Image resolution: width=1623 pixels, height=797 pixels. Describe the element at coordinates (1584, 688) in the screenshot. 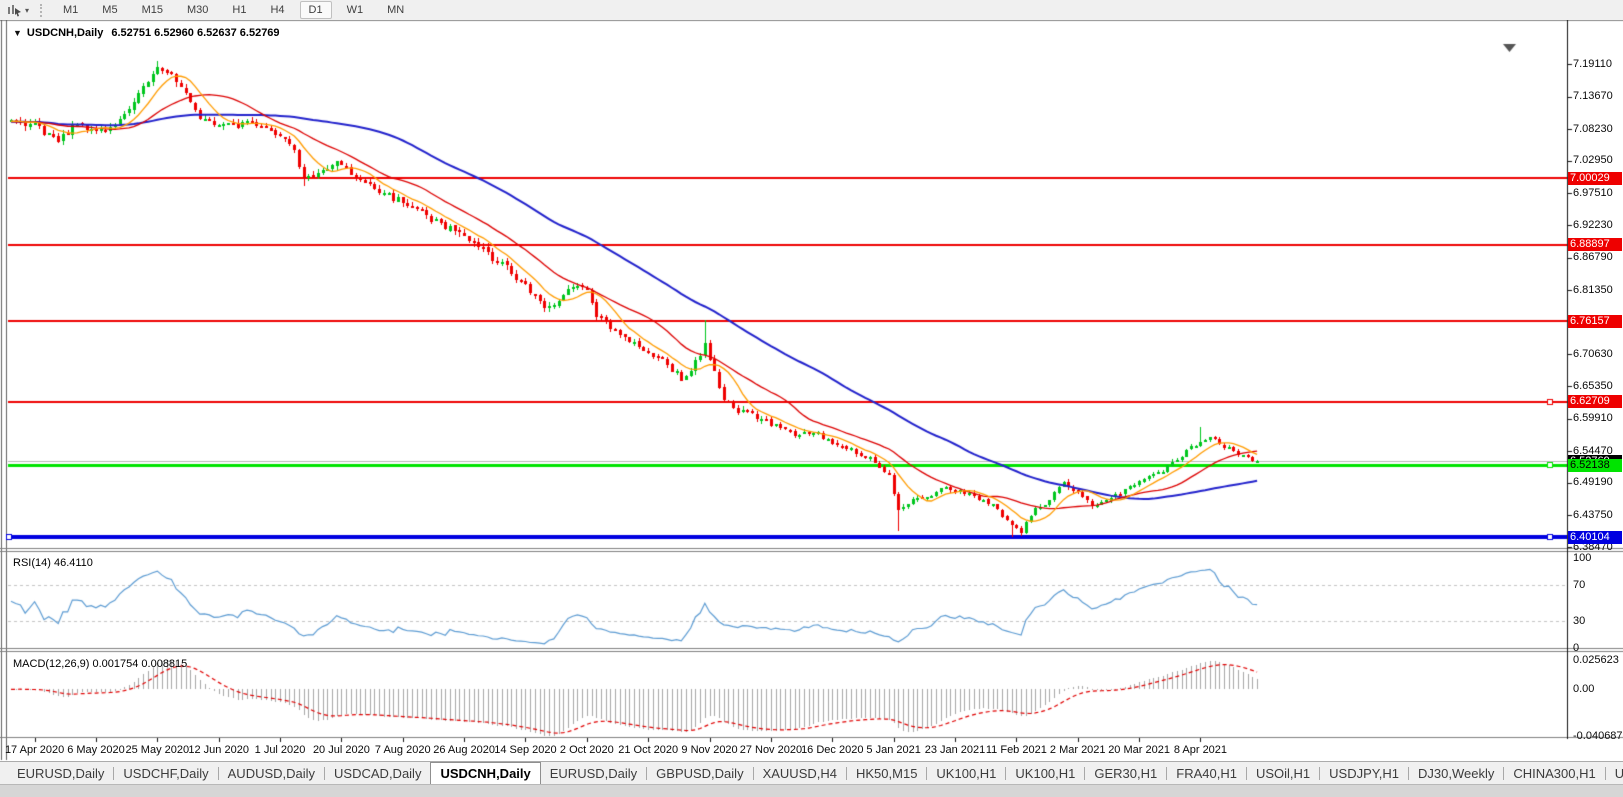

I see `macd-axis-label: 0.00` at that location.